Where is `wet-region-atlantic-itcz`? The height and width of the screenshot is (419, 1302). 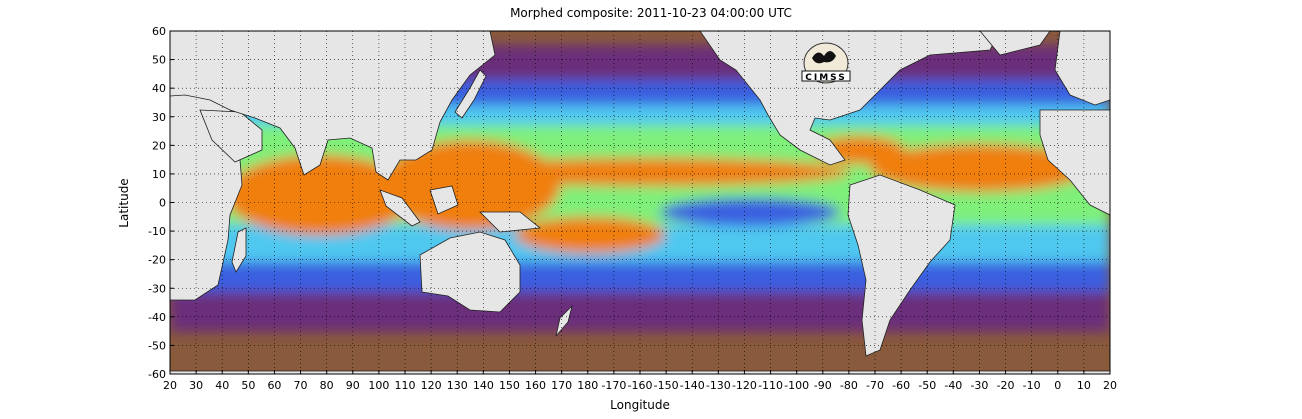 wet-region-atlantic-itcz is located at coordinates (980, 168).